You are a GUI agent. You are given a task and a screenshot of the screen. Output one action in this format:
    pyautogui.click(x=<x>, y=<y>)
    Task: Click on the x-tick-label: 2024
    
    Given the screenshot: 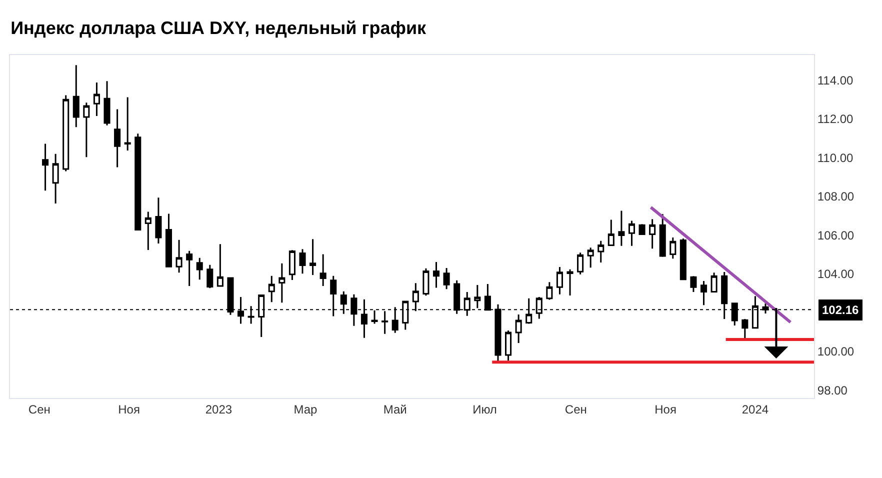 What is the action you would take?
    pyautogui.click(x=755, y=409)
    